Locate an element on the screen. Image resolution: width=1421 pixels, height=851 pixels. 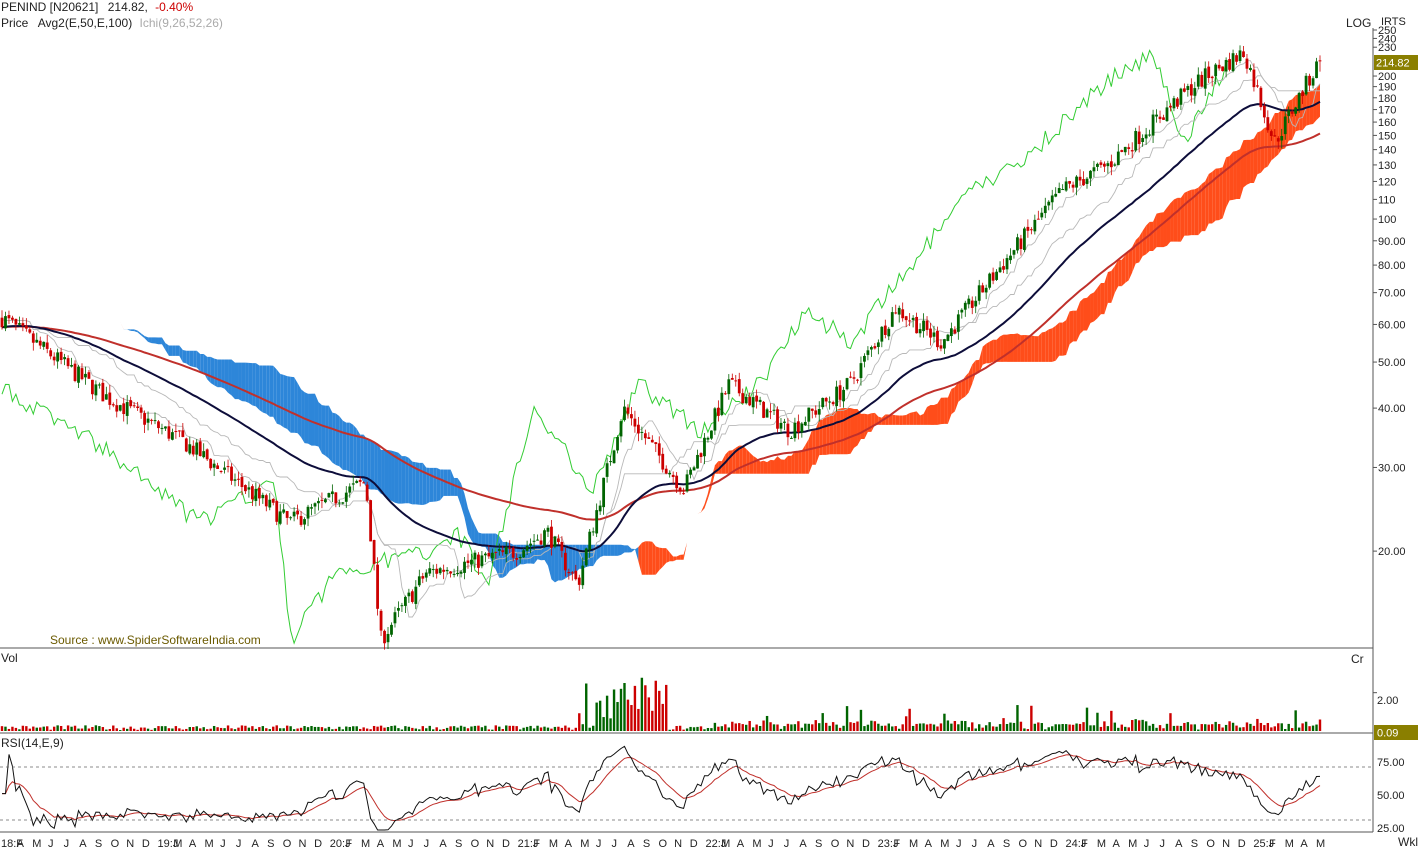
log-scale-label: LOG is located at coordinates (1359, 23).